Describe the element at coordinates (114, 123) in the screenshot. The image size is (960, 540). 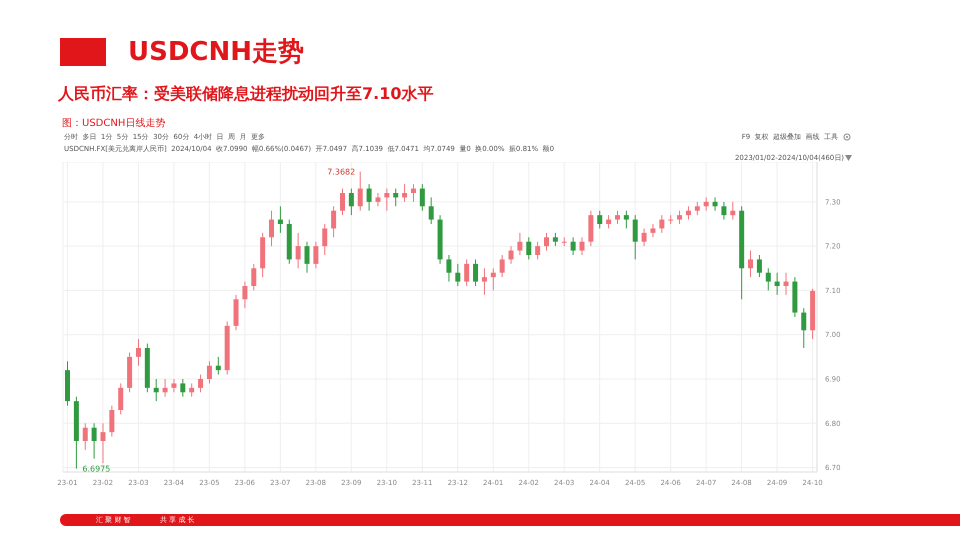
I see `text: 图：USDCNH日线走势` at that location.